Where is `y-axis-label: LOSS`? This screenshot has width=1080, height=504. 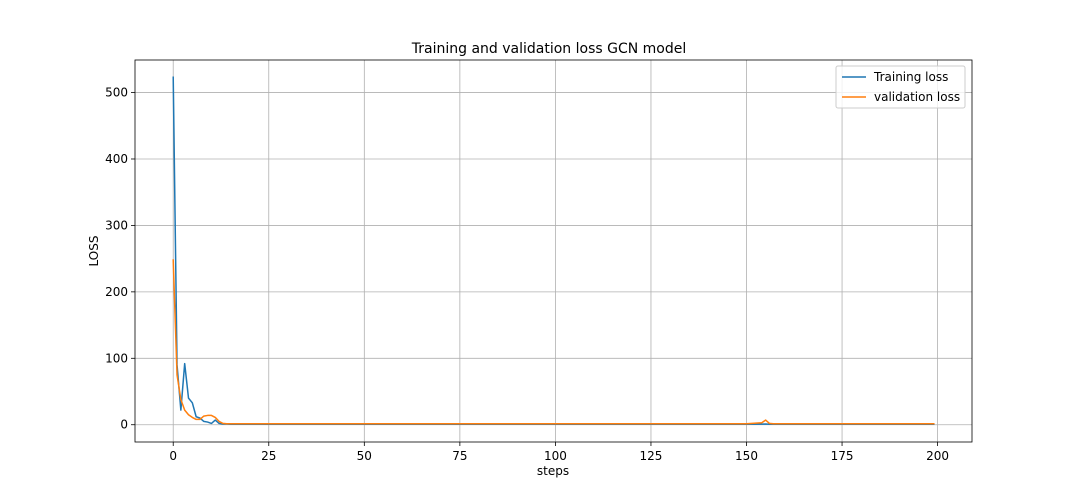 y-axis-label: LOSS is located at coordinates (94, 251).